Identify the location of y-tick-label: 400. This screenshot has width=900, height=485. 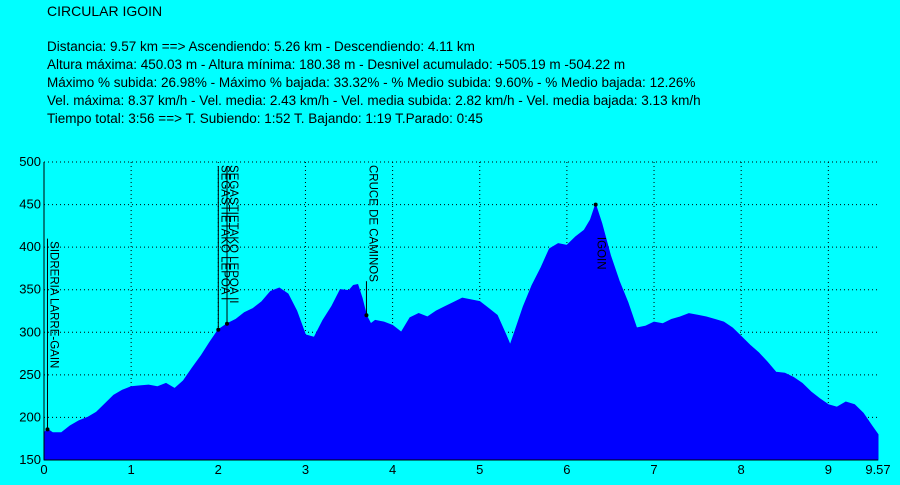
(30, 246).